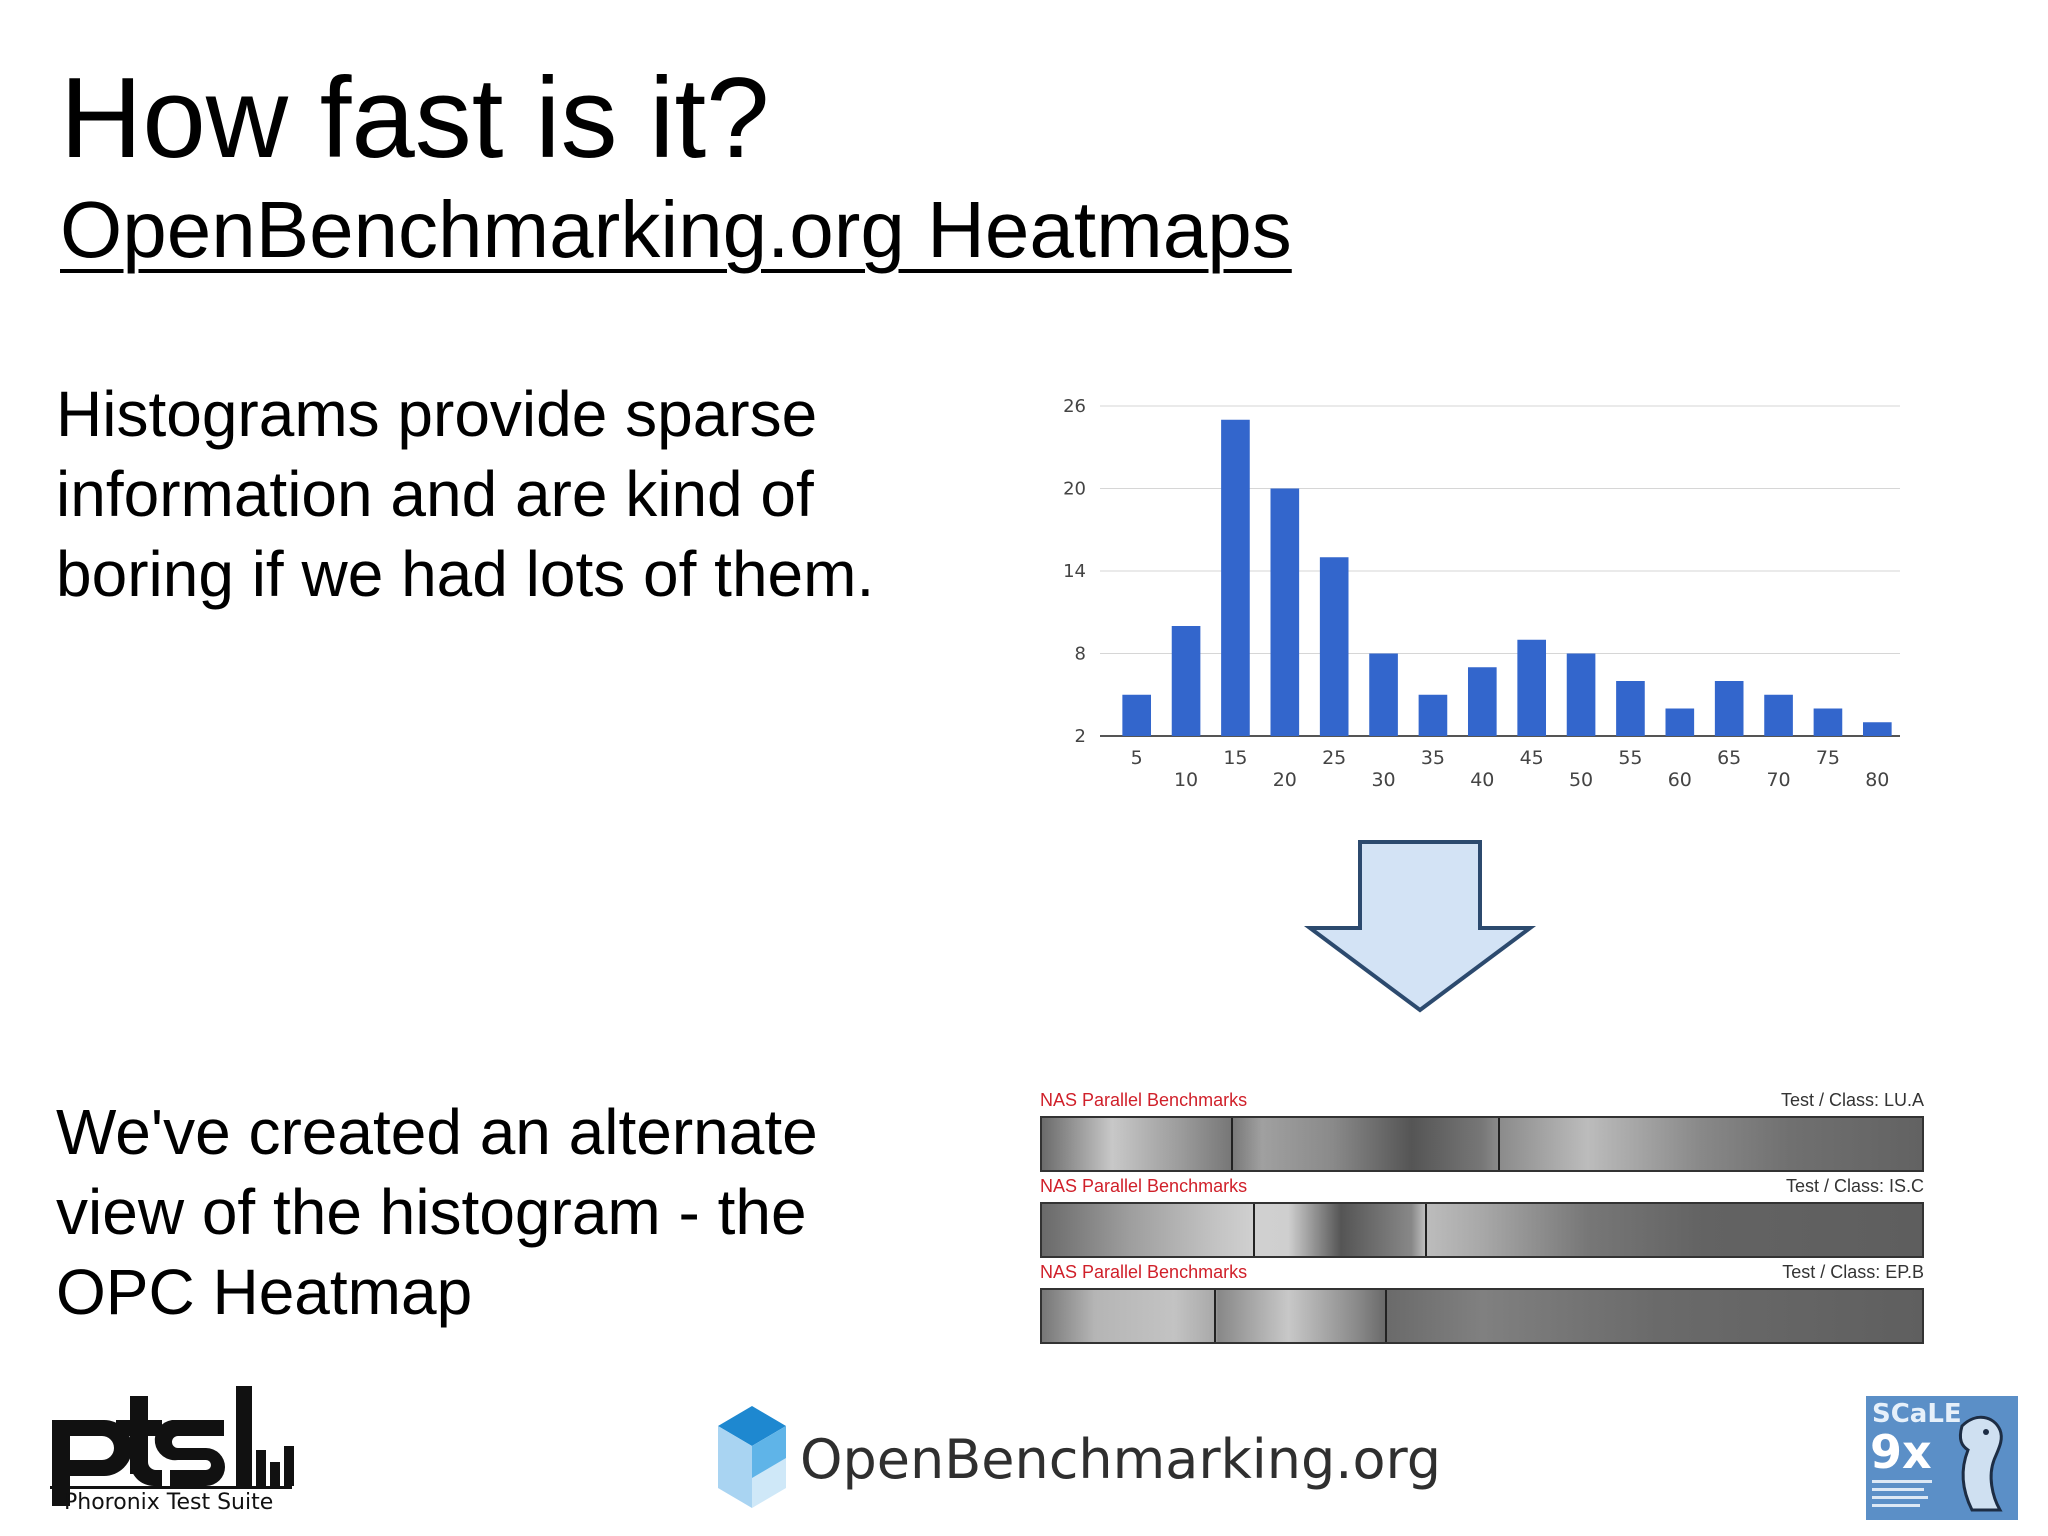 The height and width of the screenshot is (1536, 2048). I want to click on x-tick-label: 15, so click(1235, 758).